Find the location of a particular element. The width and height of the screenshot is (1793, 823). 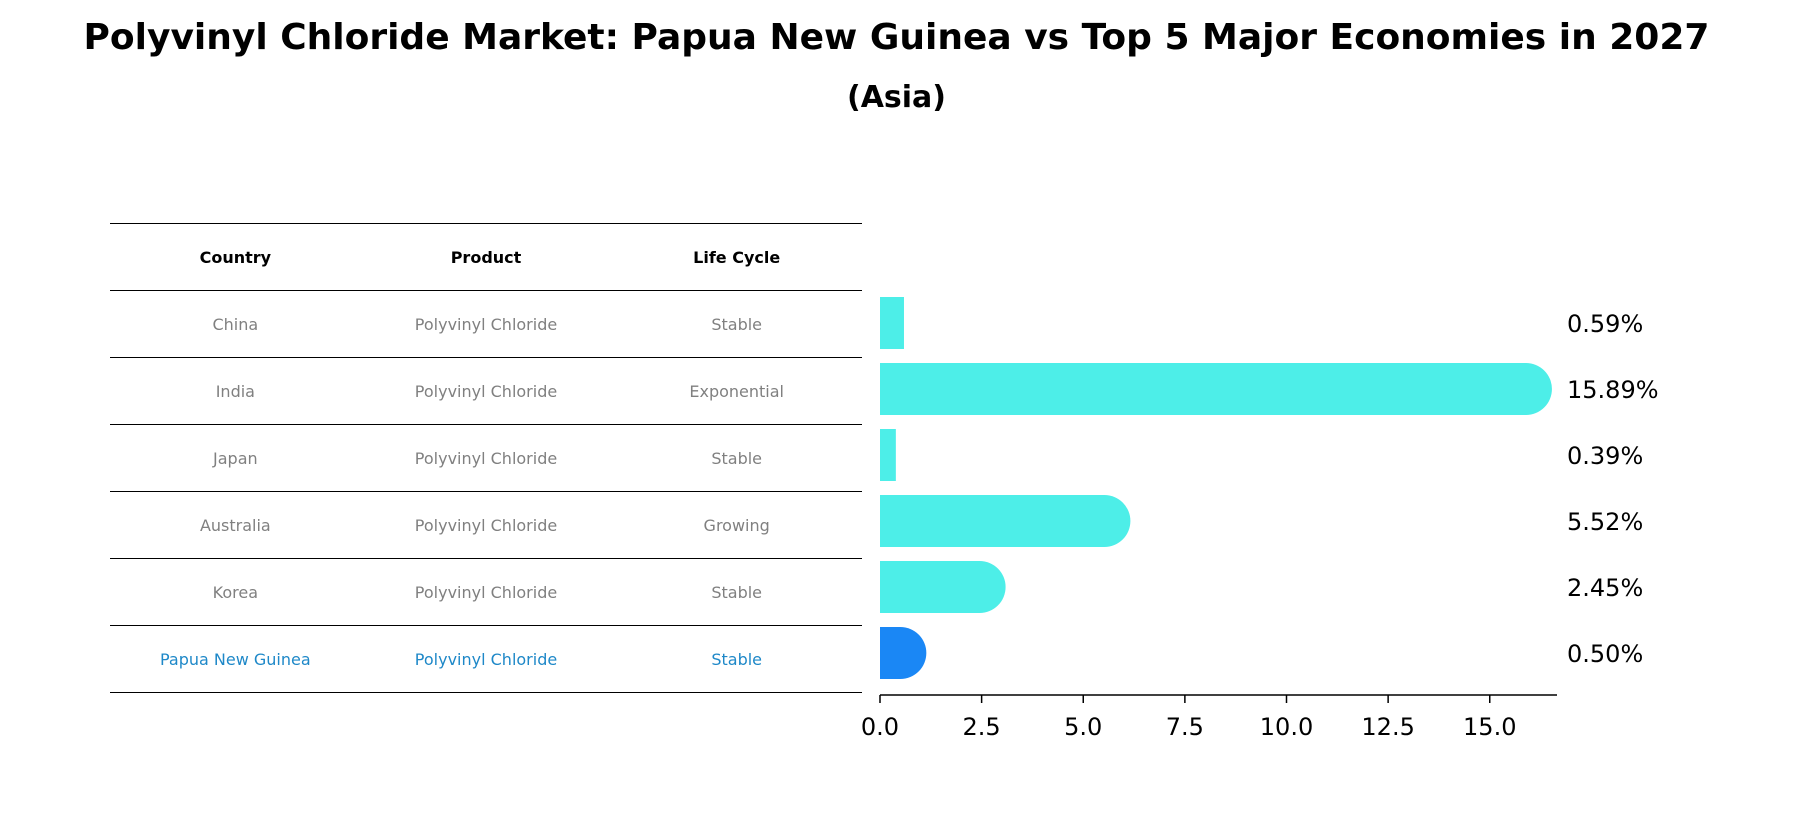

value-label: 0.59% is located at coordinates (1605, 324).